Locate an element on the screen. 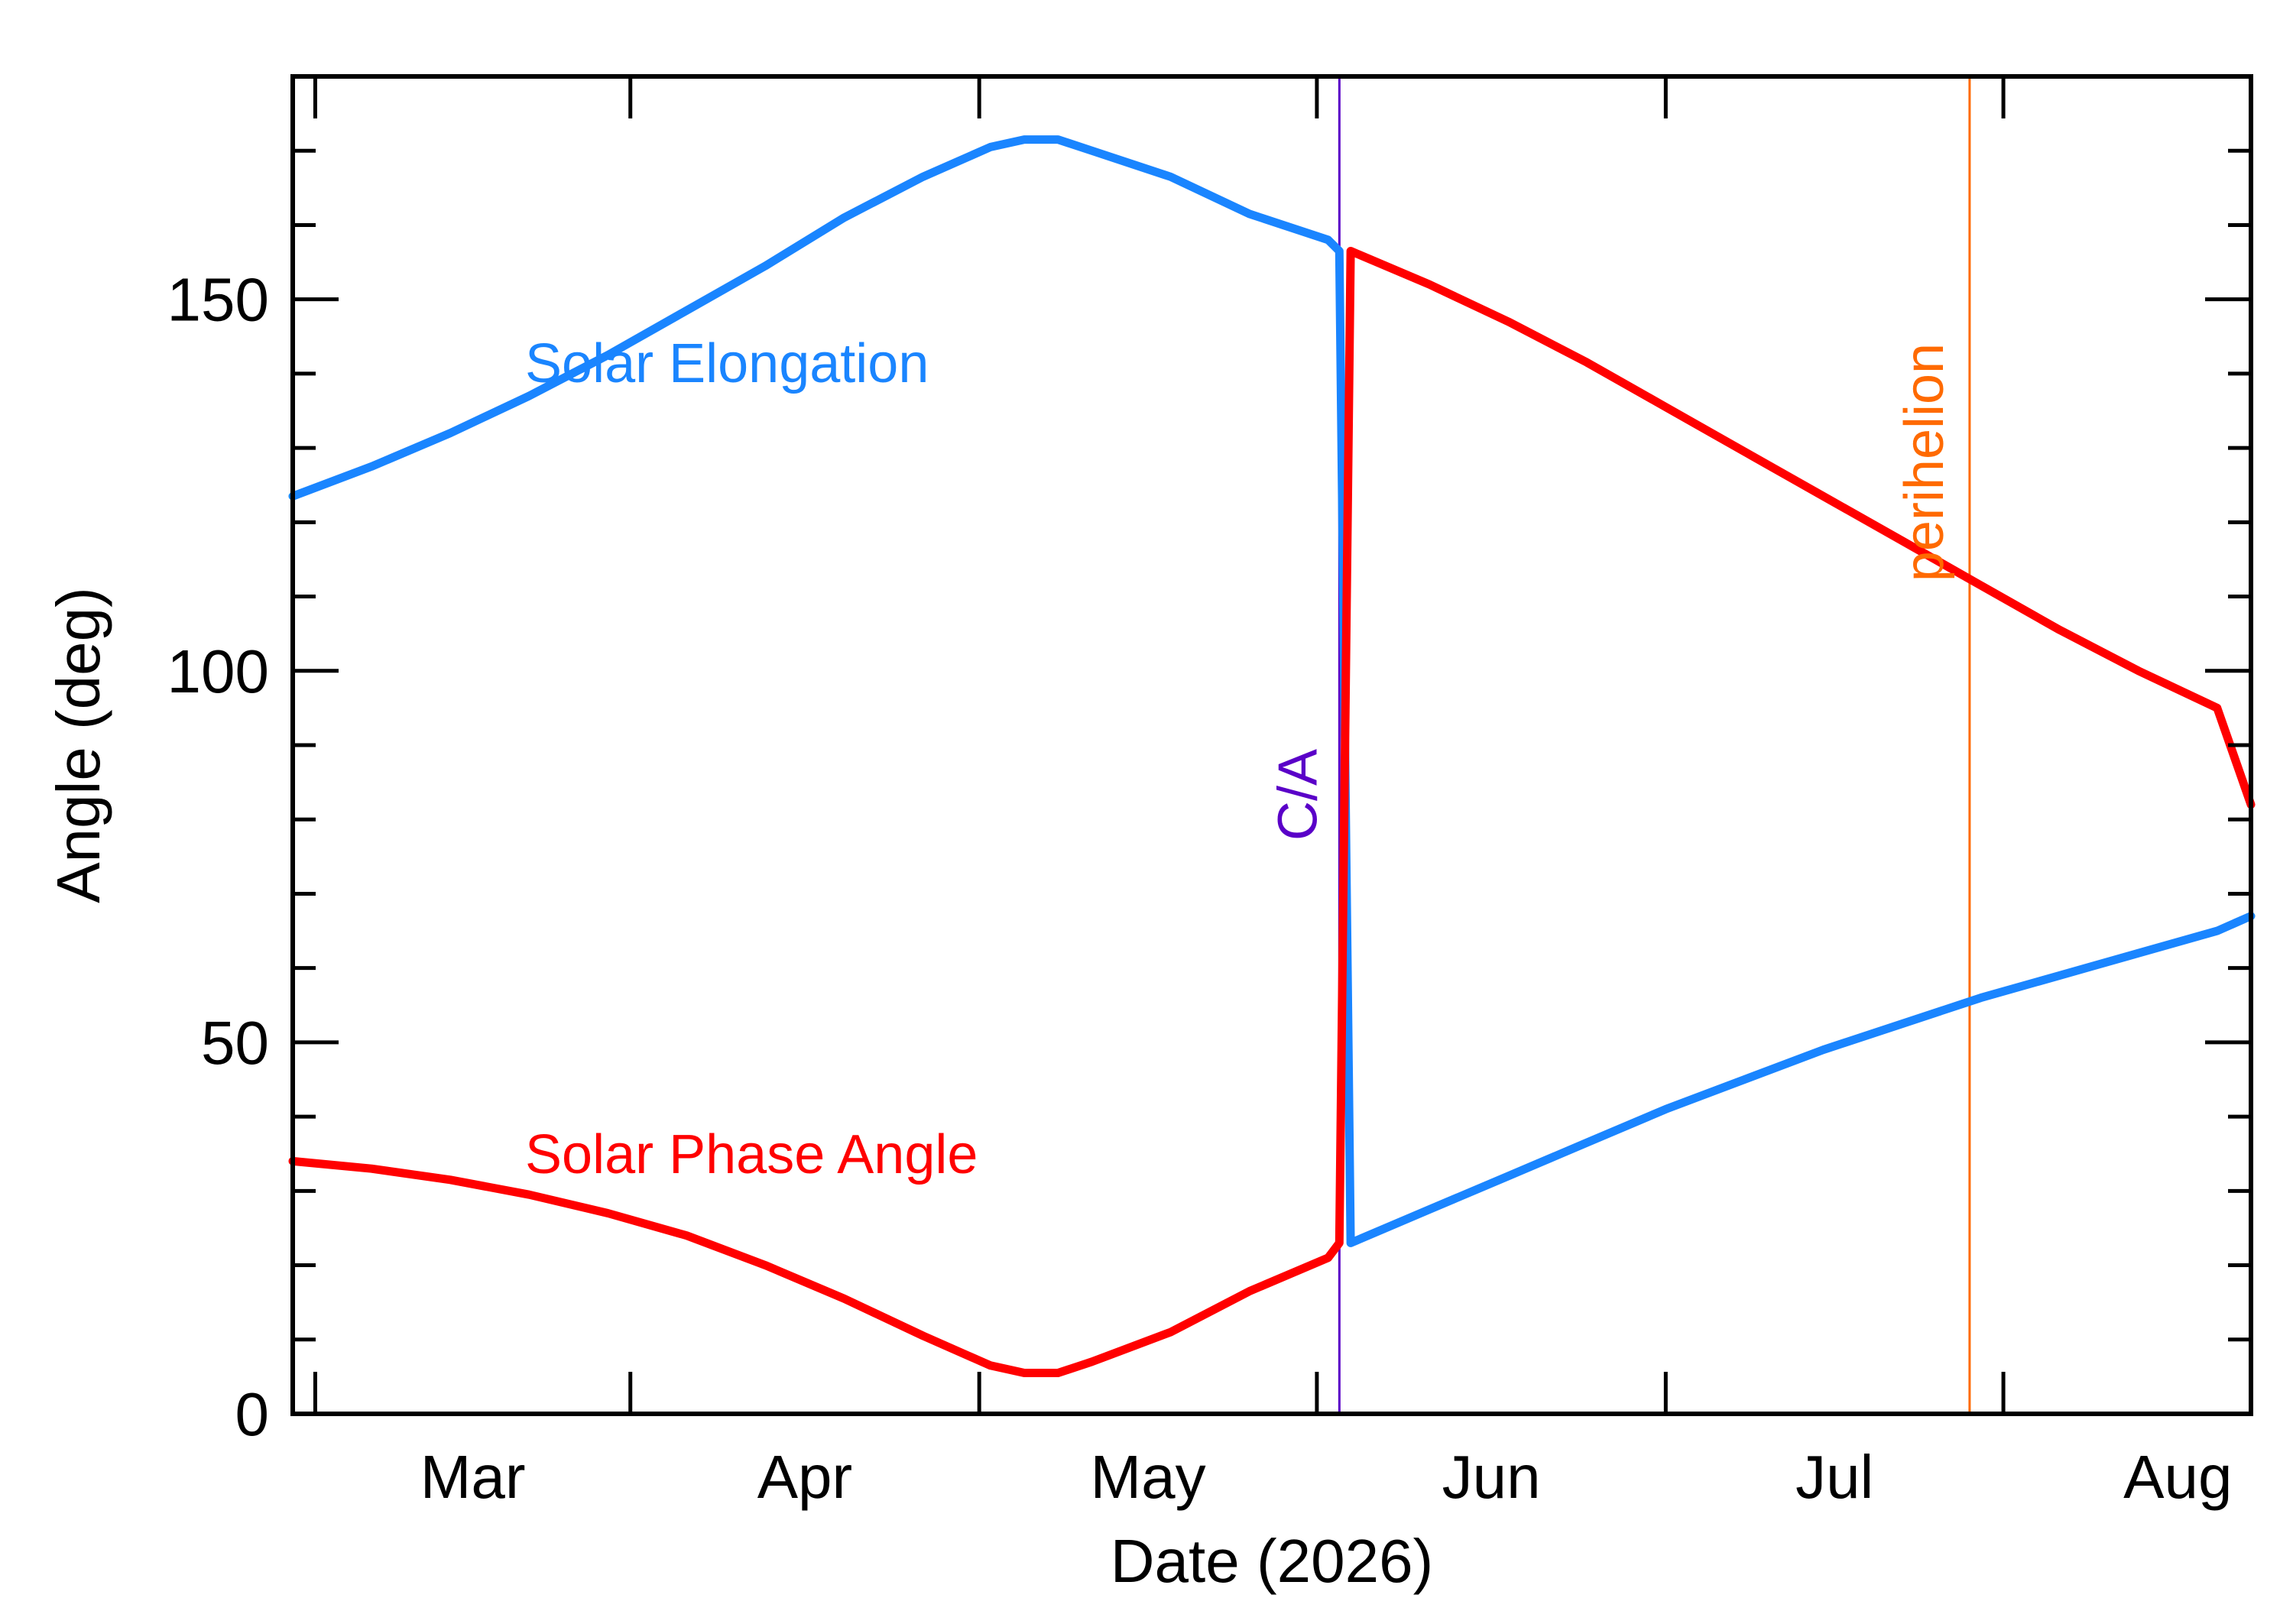 This screenshot has height=1624, width=2293. y-tick-label: 150 is located at coordinates (218, 300).